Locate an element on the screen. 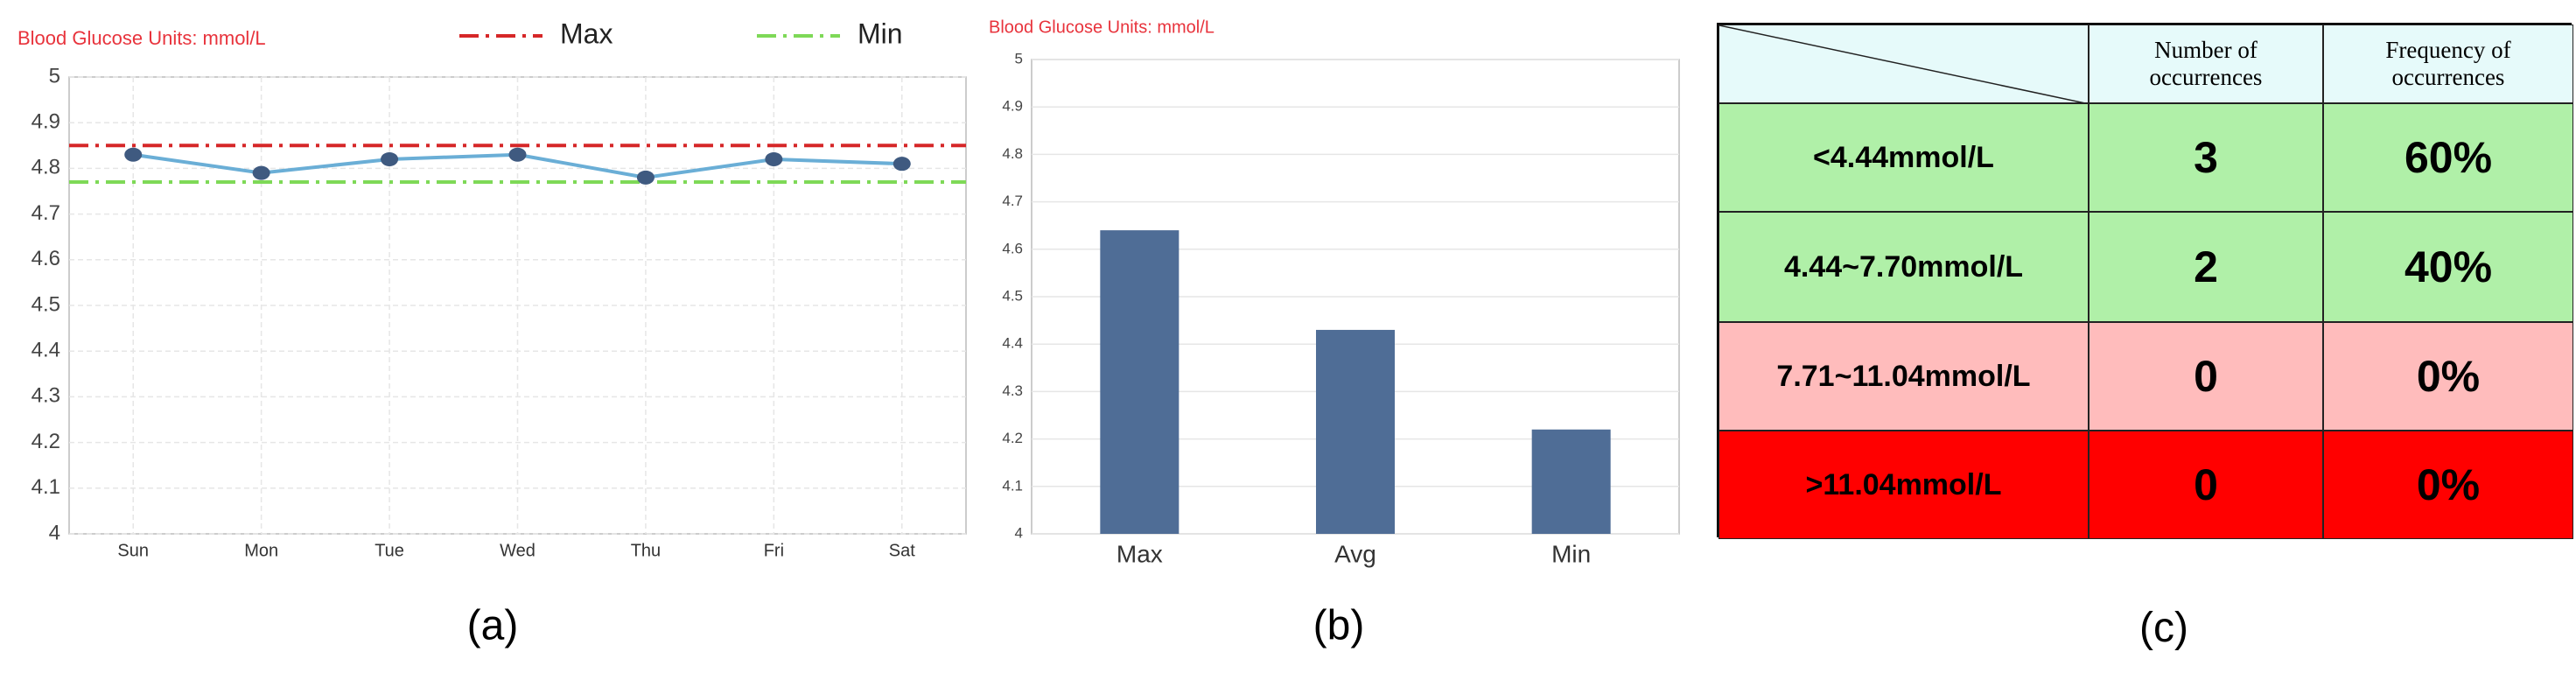  legend-label: Min is located at coordinates (880, 33).